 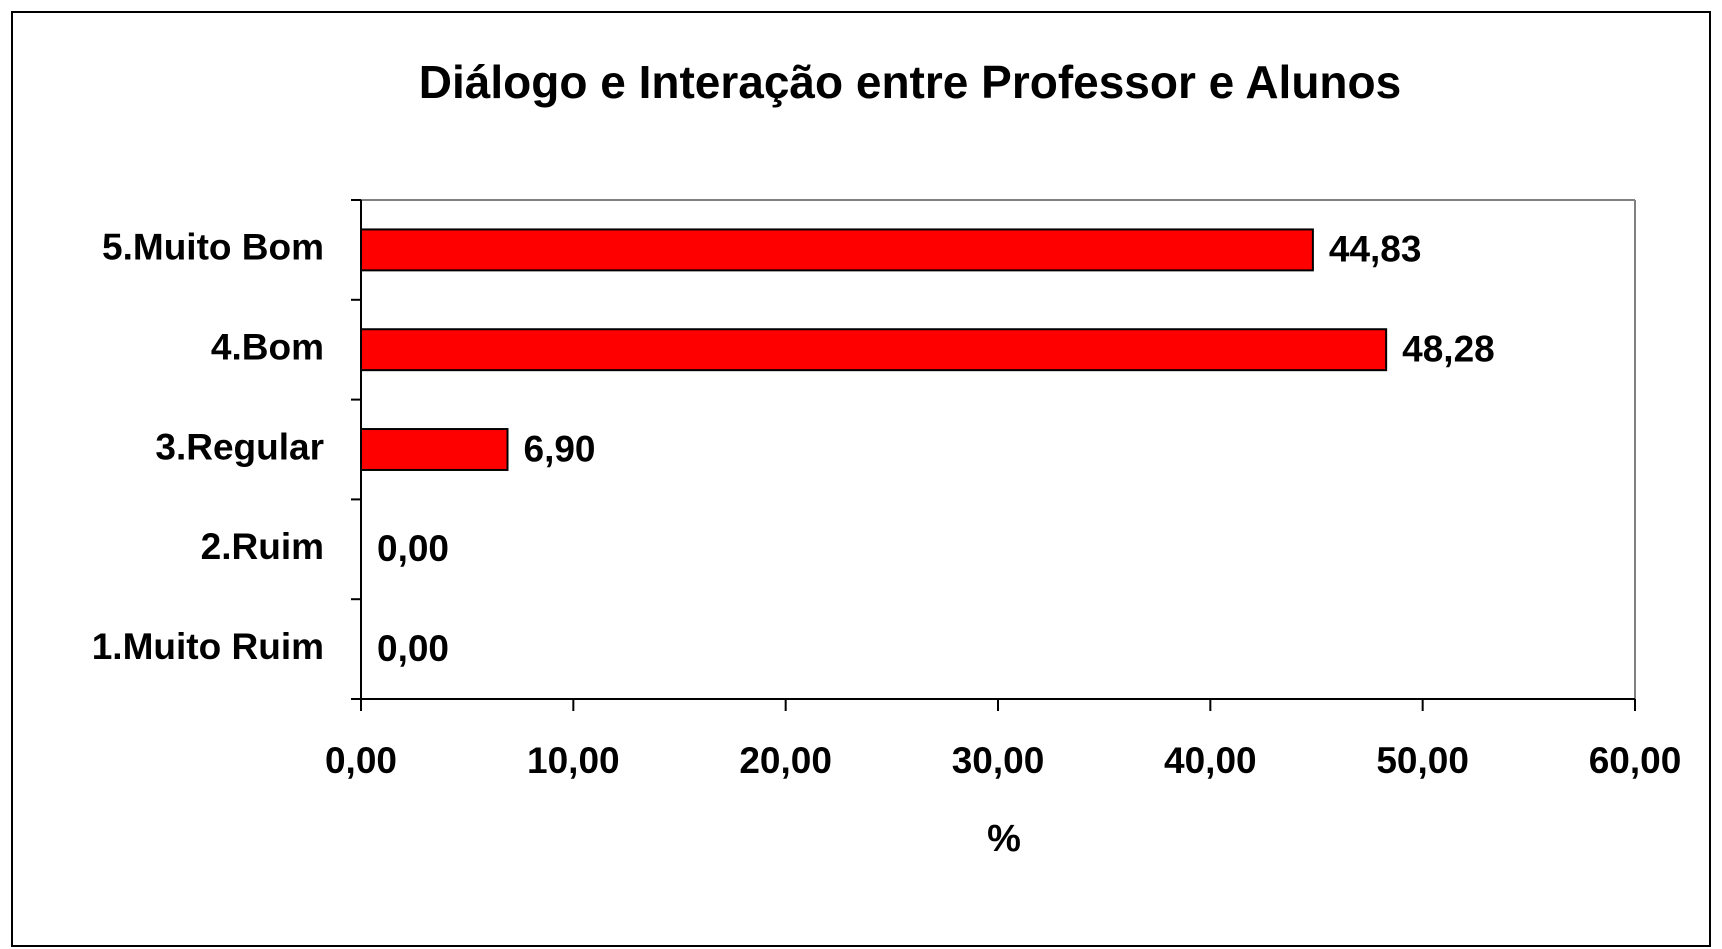 I want to click on y-tick-label: 1.Muito Ruim, so click(x=208, y=646).